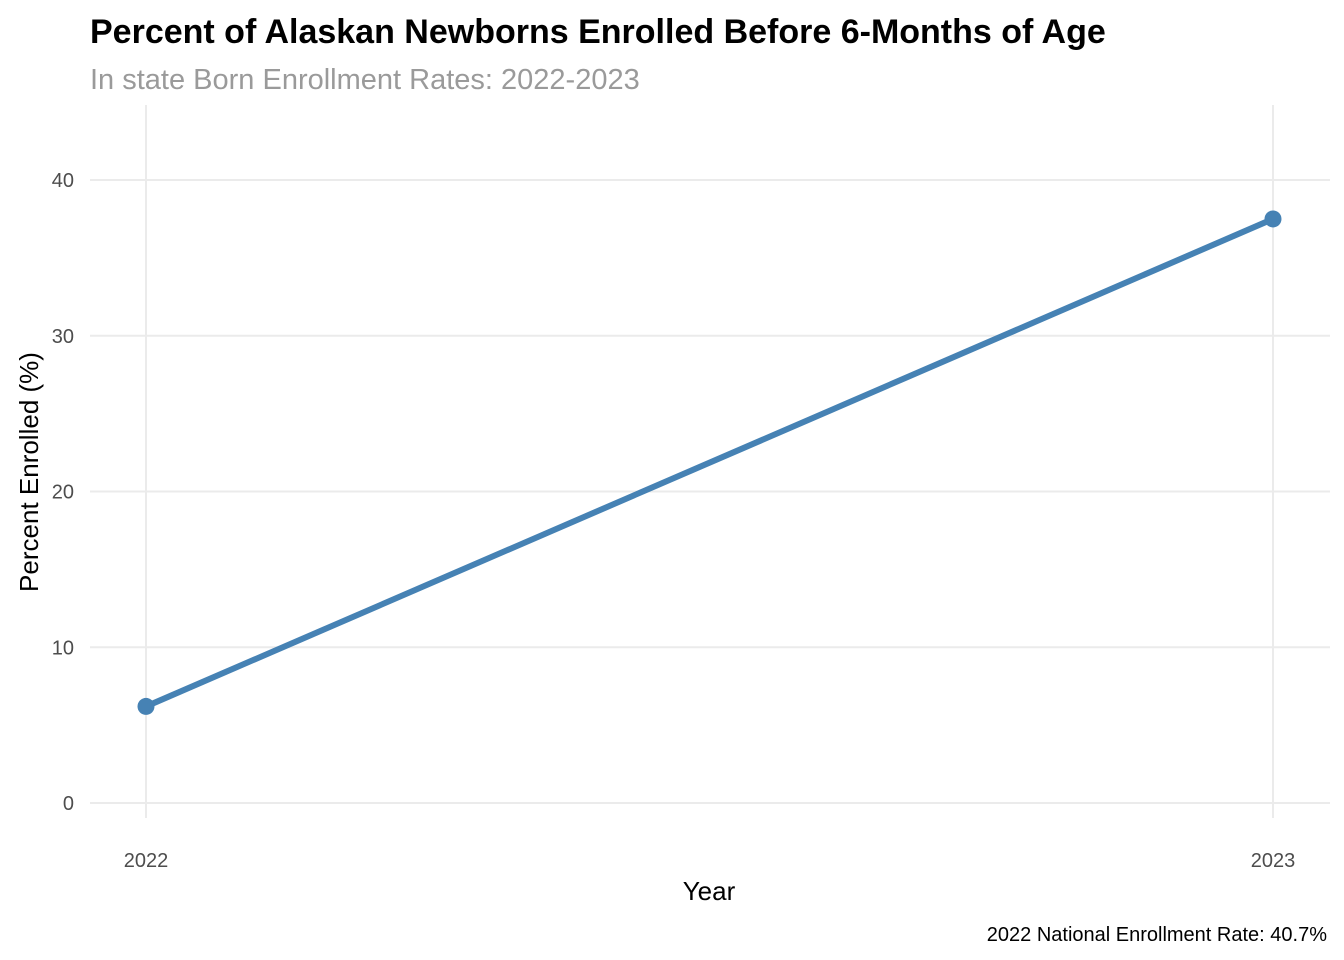 The image size is (1344, 960). What do you see at coordinates (709, 891) in the screenshot?
I see `x-axis-title: Year` at bounding box center [709, 891].